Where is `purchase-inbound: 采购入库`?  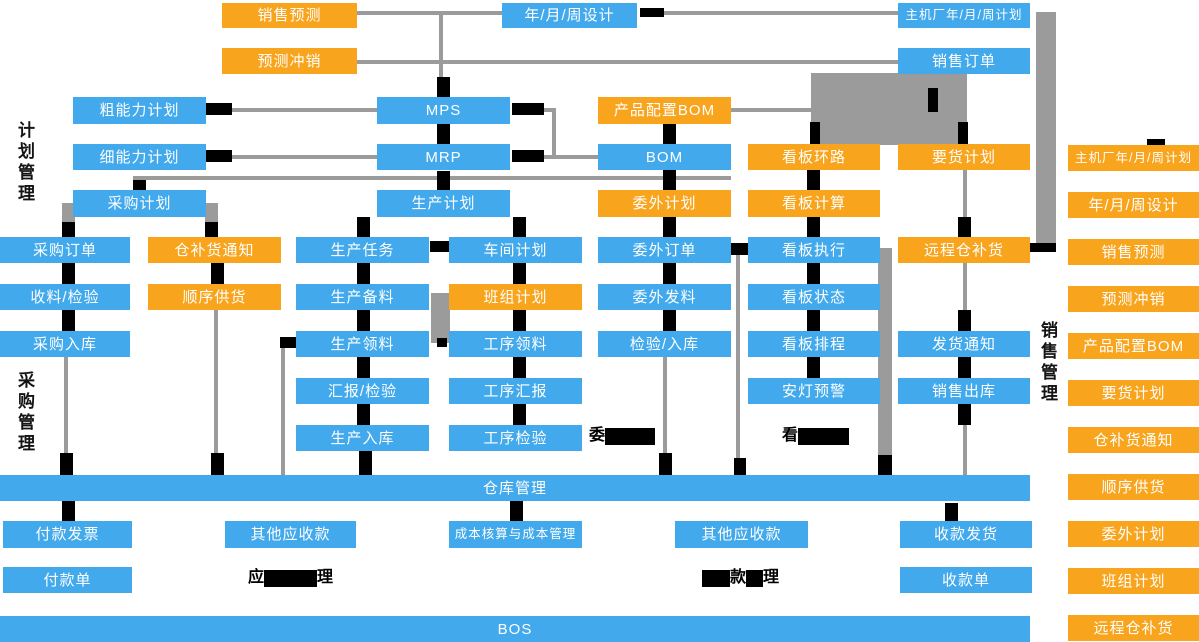
purchase-inbound: 采购入库 is located at coordinates (65, 344).